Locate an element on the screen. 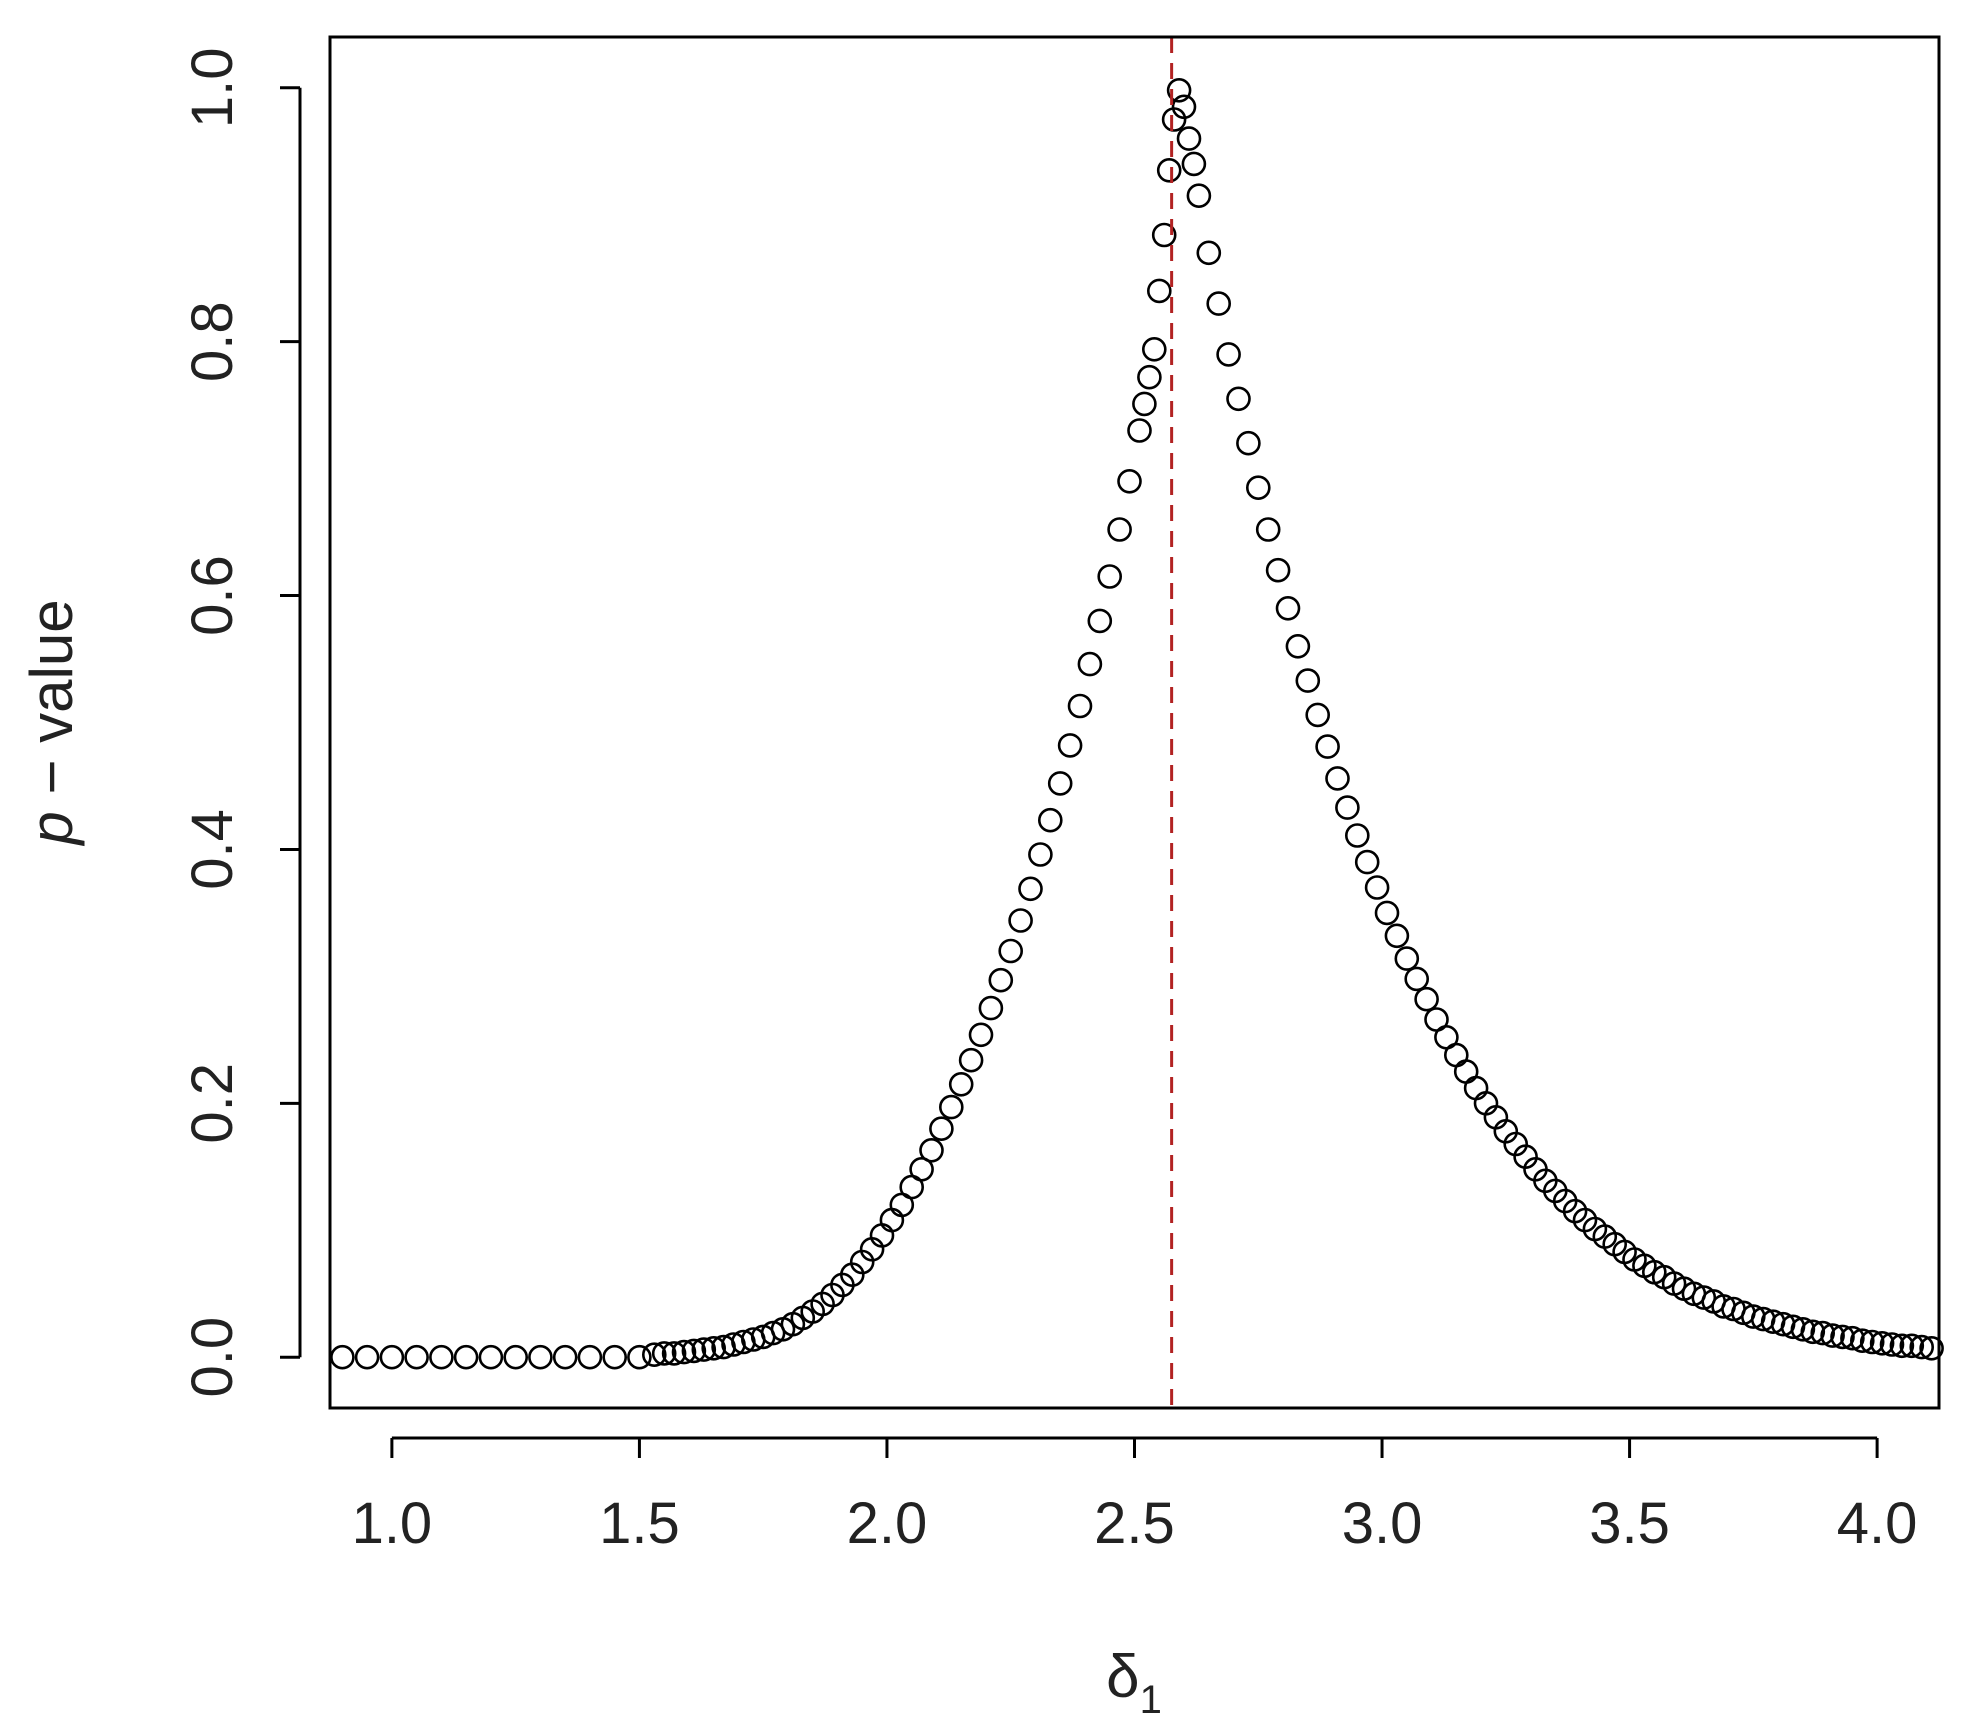 The width and height of the screenshot is (1970, 1730). x-tick-label: 3.0 is located at coordinates (1382, 1523).